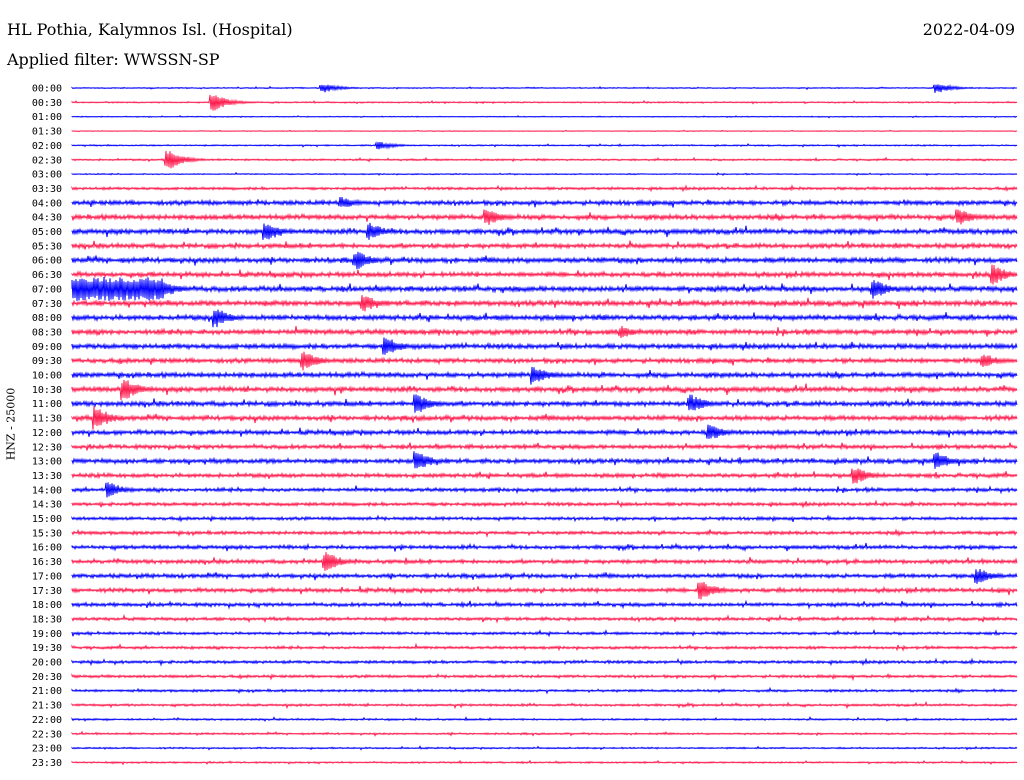 The height and width of the screenshot is (780, 1024). Describe the element at coordinates (47, 519) in the screenshot. I see `time-label: 15:00` at that location.